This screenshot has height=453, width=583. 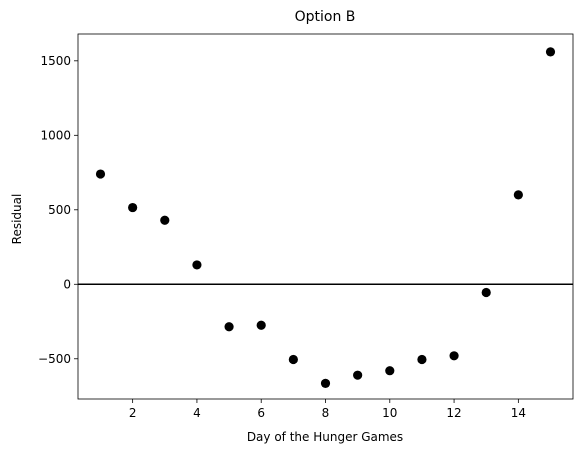 What do you see at coordinates (55, 61) in the screenshot?
I see `y-tick-label: 1500` at bounding box center [55, 61].